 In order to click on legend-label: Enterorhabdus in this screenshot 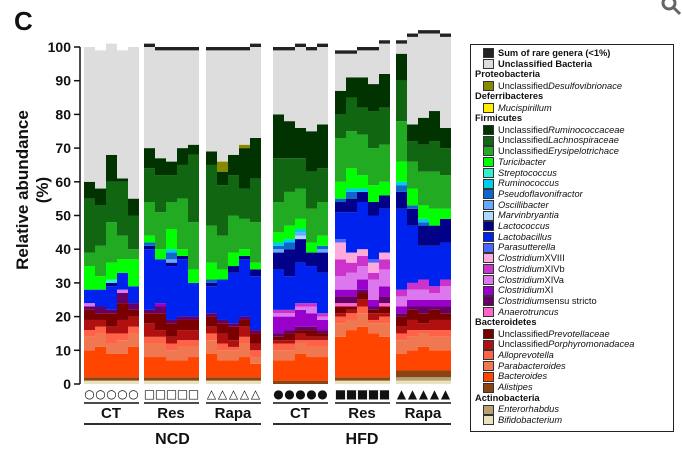, I will do `click(528, 409)`.